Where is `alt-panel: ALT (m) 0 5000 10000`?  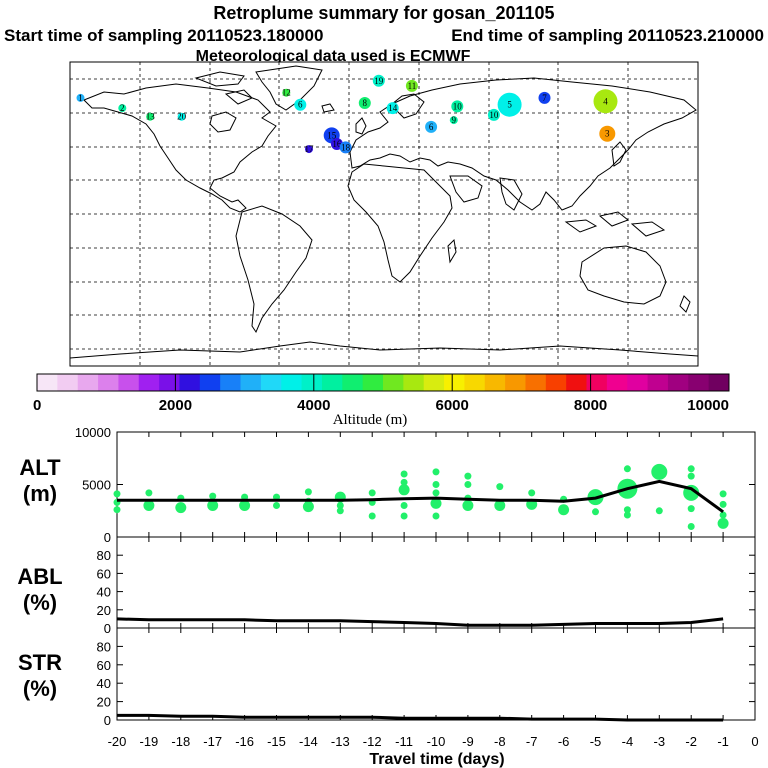 alt-panel: ALT (m) 0 5000 10000 is located at coordinates (387, 485).